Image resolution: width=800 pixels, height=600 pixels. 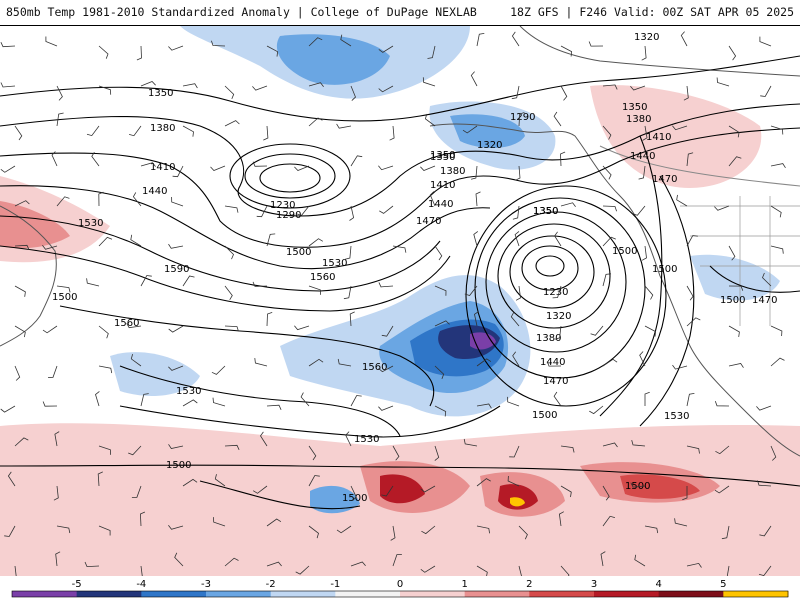 I want to click on contour-label: 1440, so click(x=642, y=156).